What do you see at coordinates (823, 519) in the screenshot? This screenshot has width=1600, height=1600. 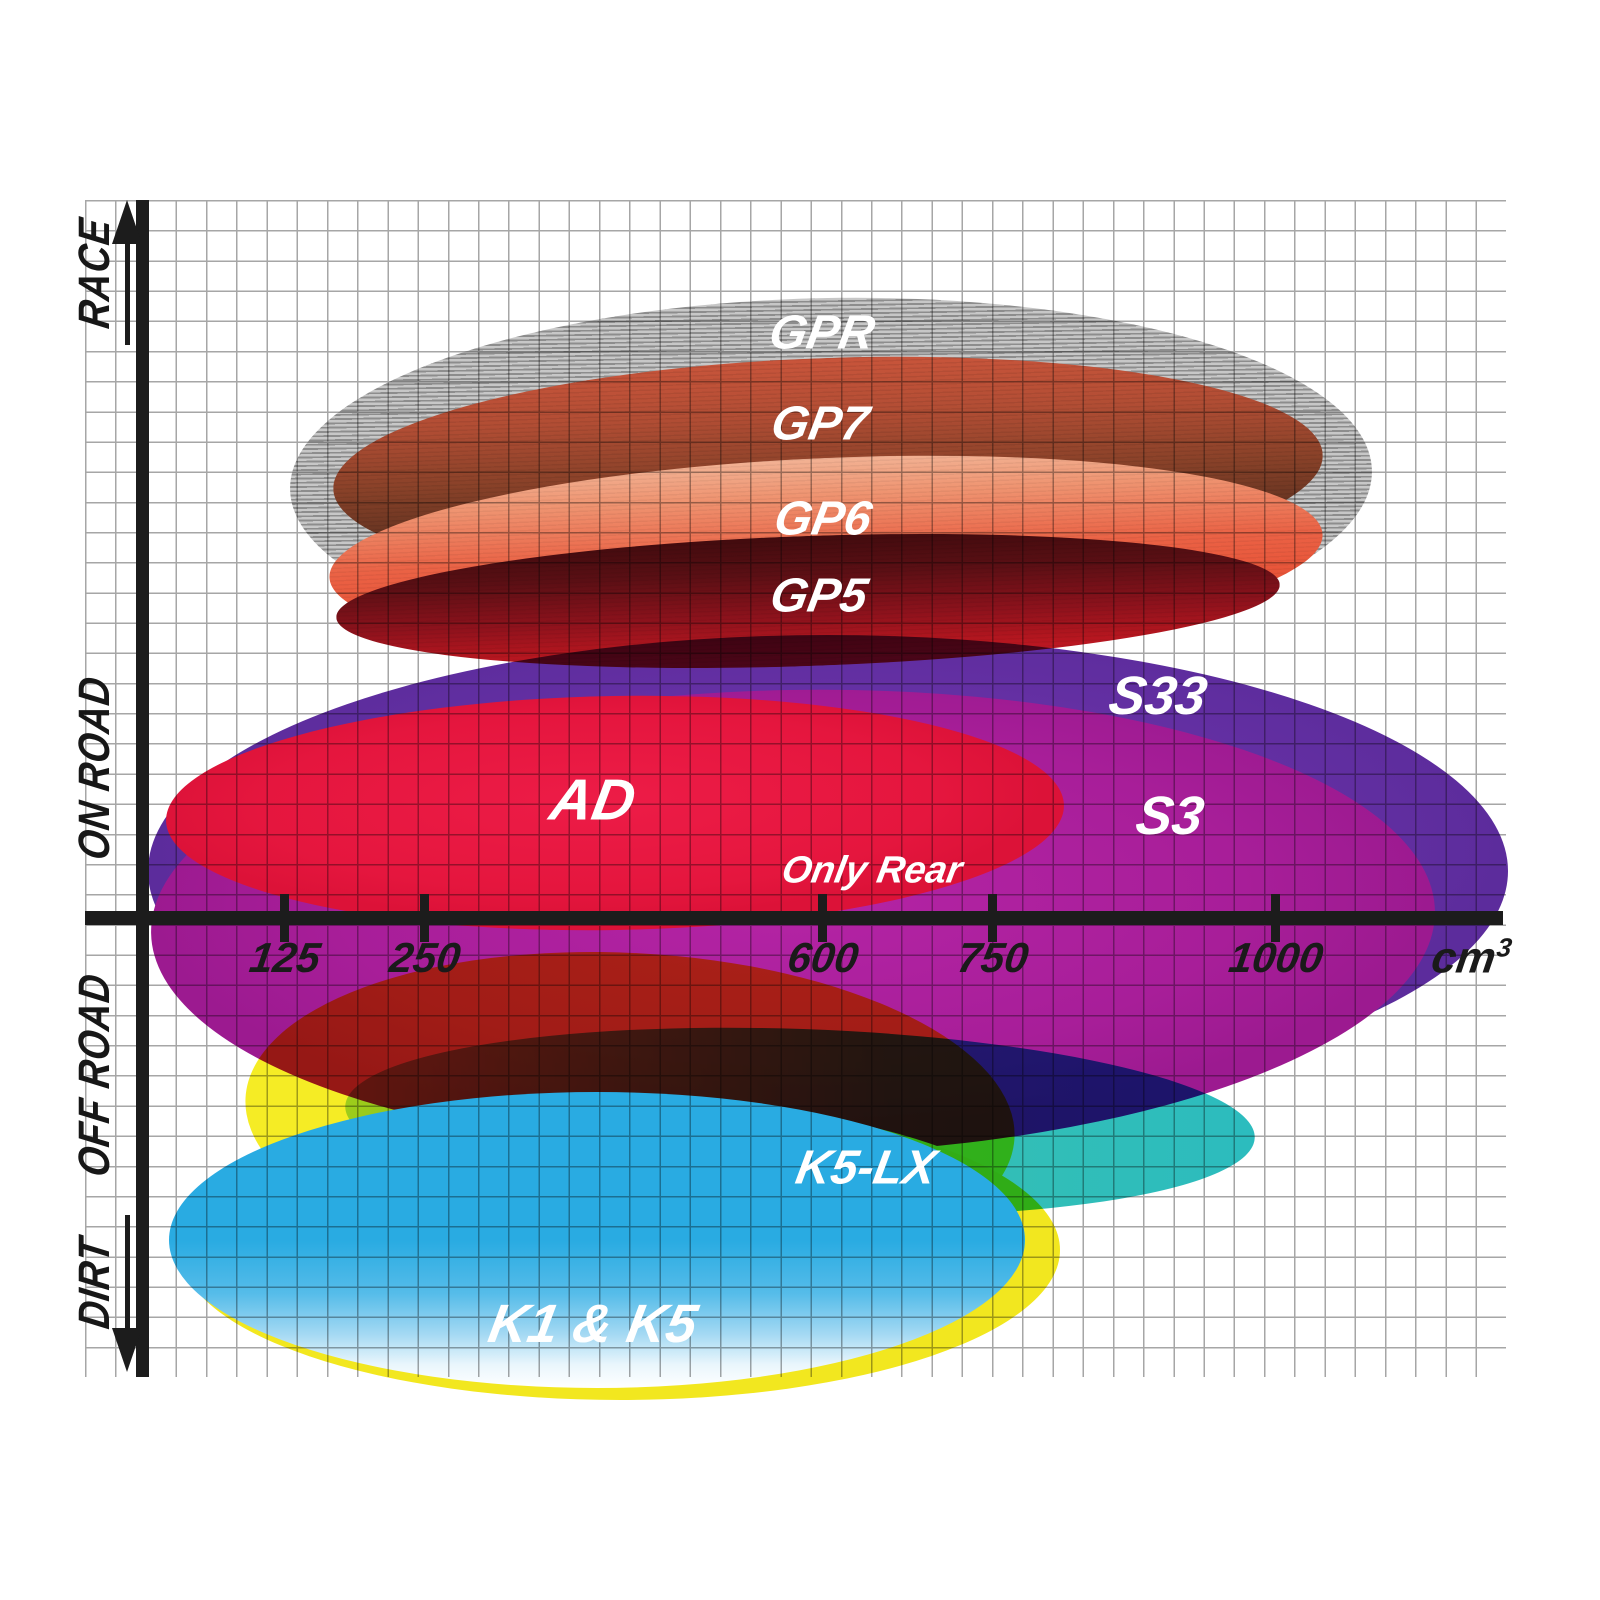 I see `ellipse-label-gp6: GP6` at bounding box center [823, 519].